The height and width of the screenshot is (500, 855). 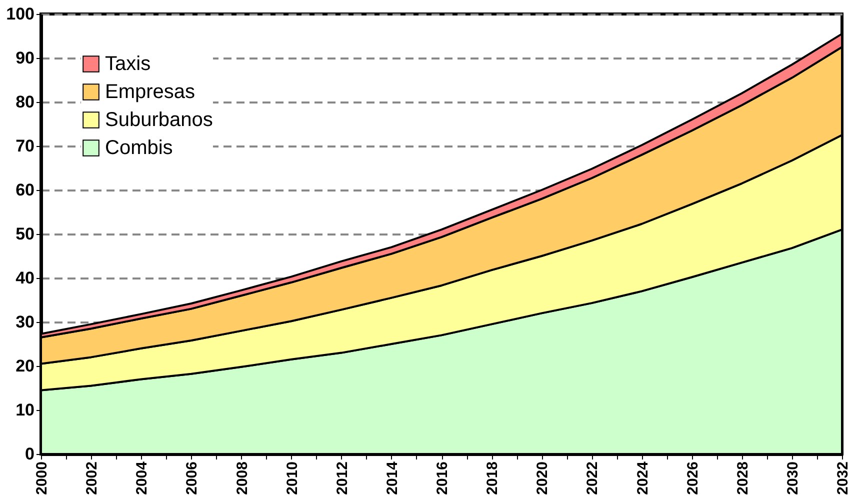 I want to click on x-tick-label: 2022, so click(x=593, y=478).